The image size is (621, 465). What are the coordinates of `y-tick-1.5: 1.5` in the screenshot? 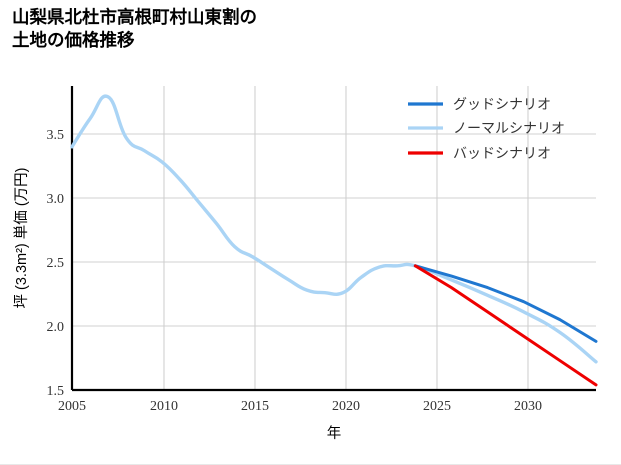 It's located at (56, 391).